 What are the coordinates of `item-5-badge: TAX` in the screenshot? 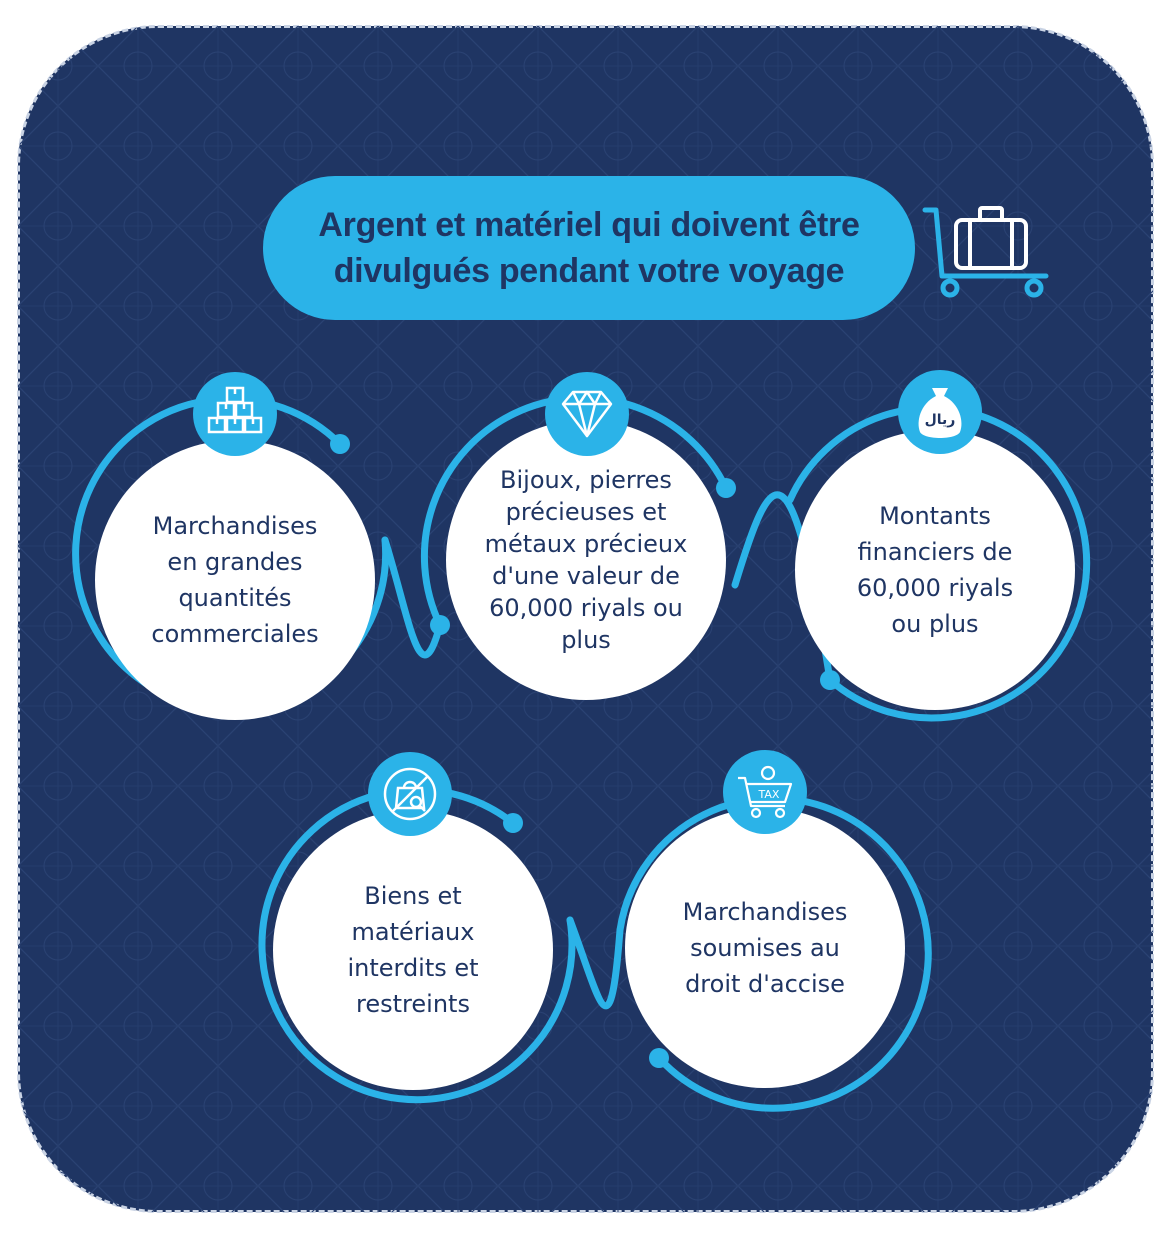 It's located at (765, 792).